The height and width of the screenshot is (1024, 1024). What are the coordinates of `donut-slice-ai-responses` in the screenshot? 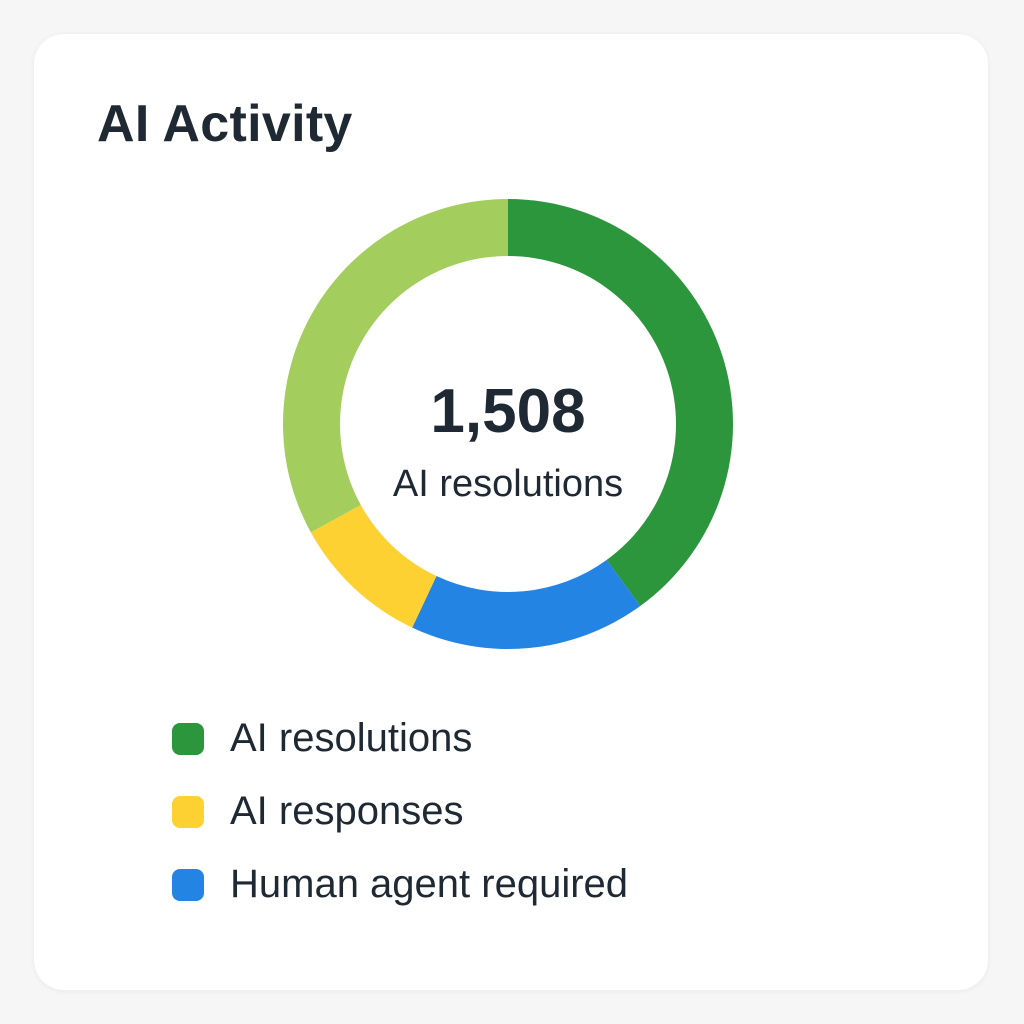 It's located at (373, 566).